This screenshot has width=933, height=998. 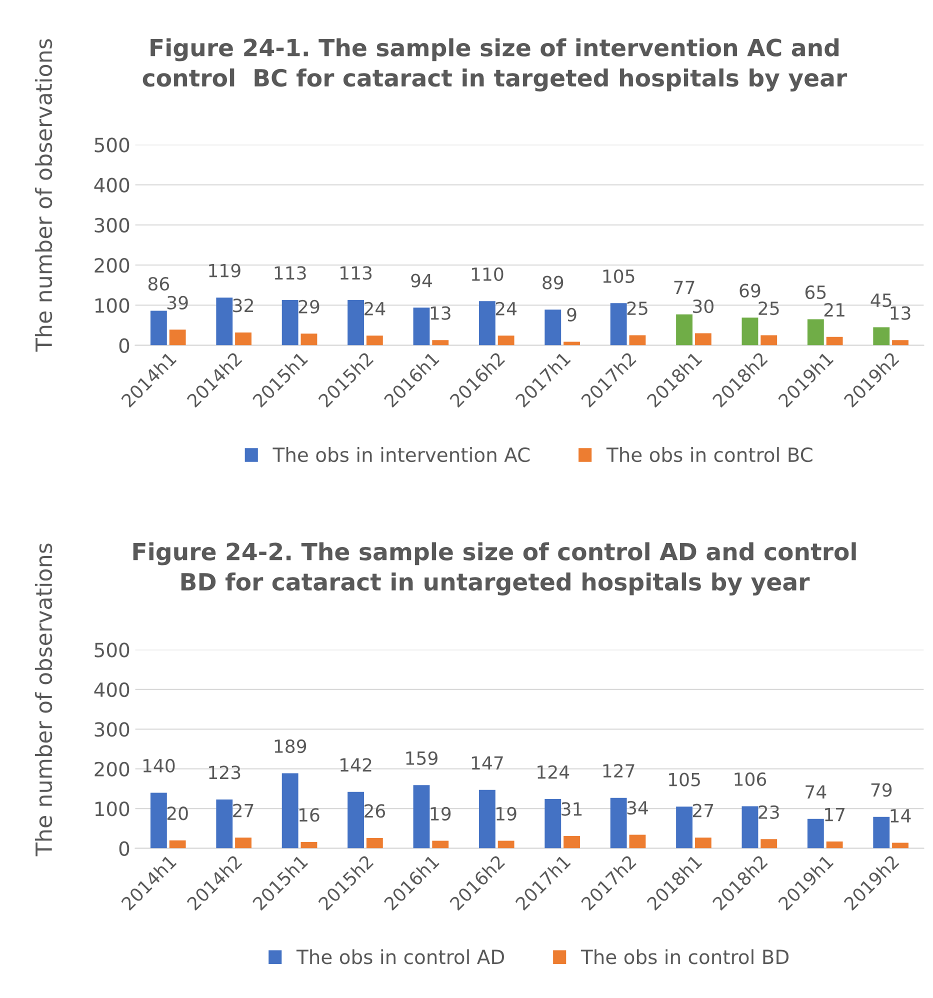 What do you see at coordinates (618, 771) in the screenshot?
I see `data-label: 127` at bounding box center [618, 771].